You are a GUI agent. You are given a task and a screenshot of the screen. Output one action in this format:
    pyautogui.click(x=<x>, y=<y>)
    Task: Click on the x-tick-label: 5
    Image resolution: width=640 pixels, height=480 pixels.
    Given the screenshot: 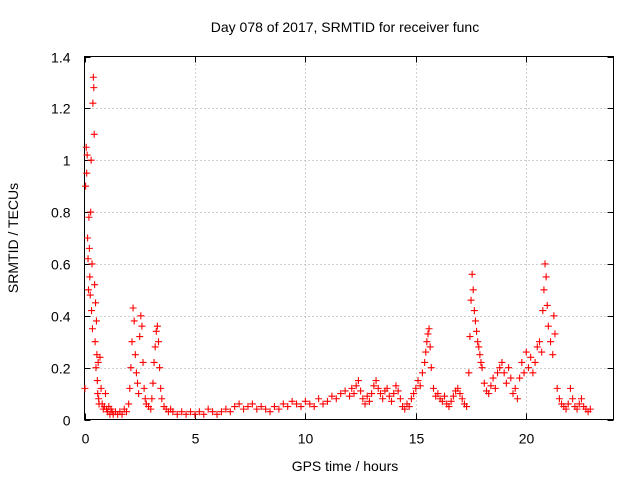 What is the action you would take?
    pyautogui.click(x=196, y=439)
    